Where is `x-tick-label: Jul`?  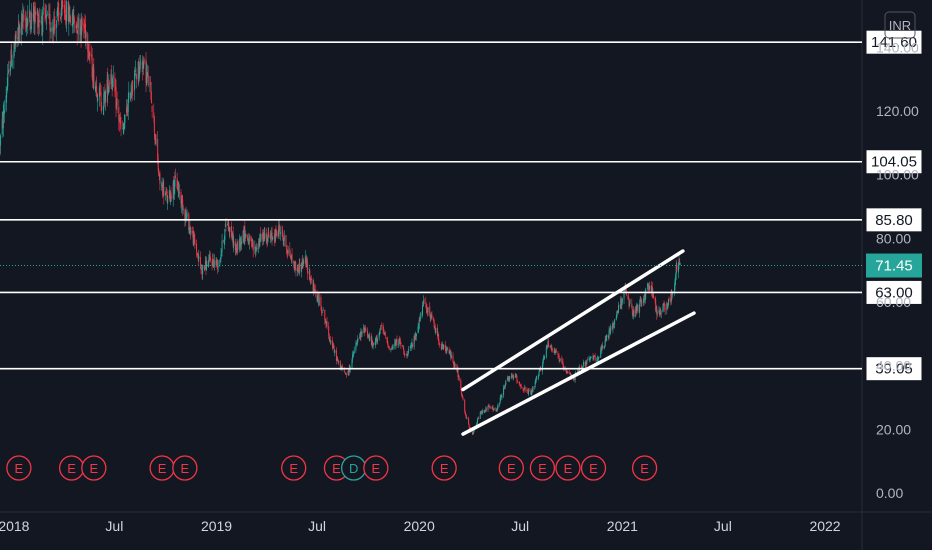
x-tick-label: Jul is located at coordinates (114, 526).